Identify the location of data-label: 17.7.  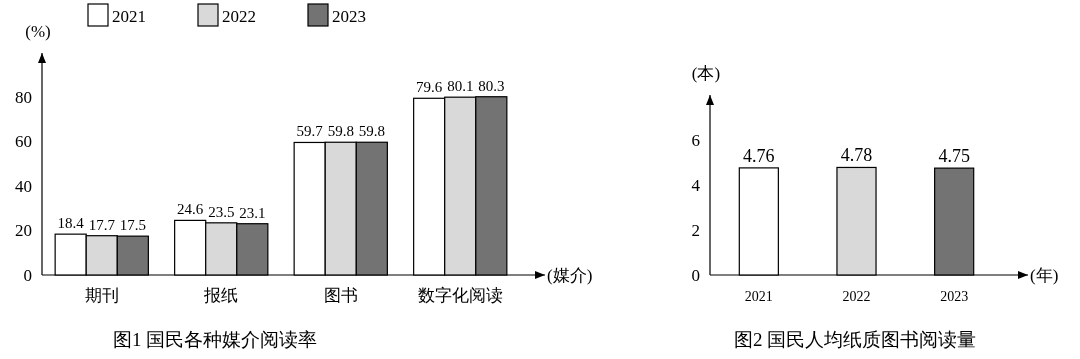
(102, 224).